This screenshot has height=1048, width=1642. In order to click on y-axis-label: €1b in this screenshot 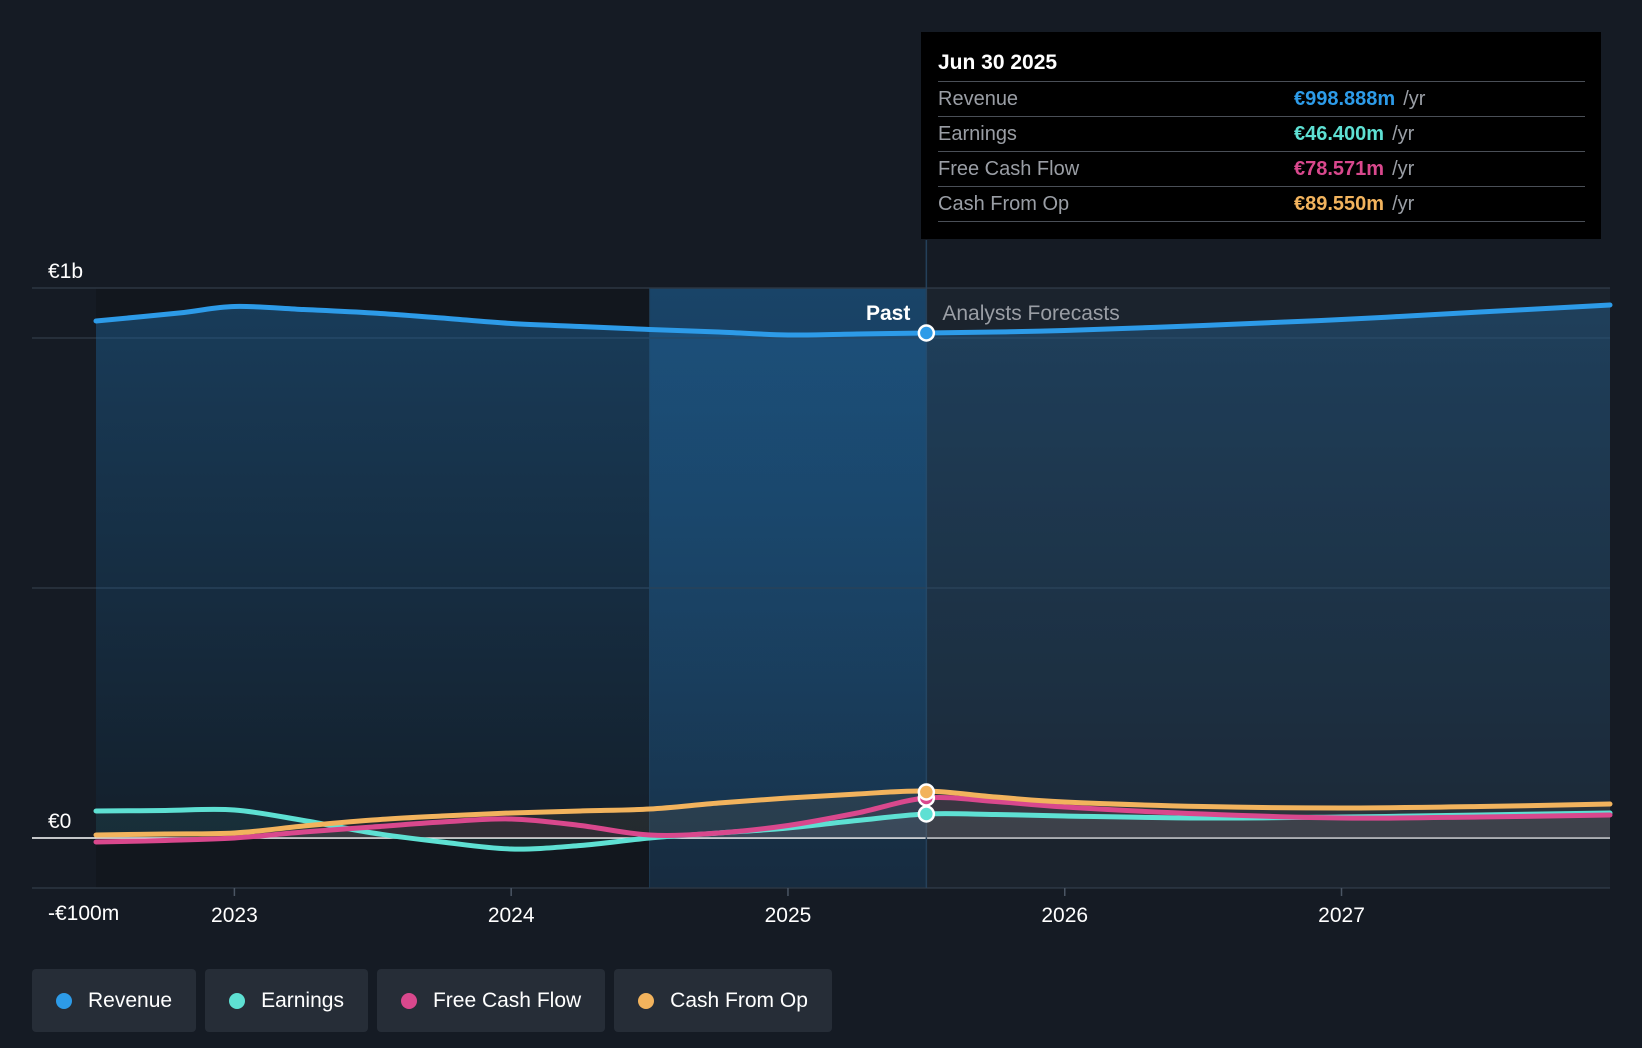, I will do `click(65, 271)`.